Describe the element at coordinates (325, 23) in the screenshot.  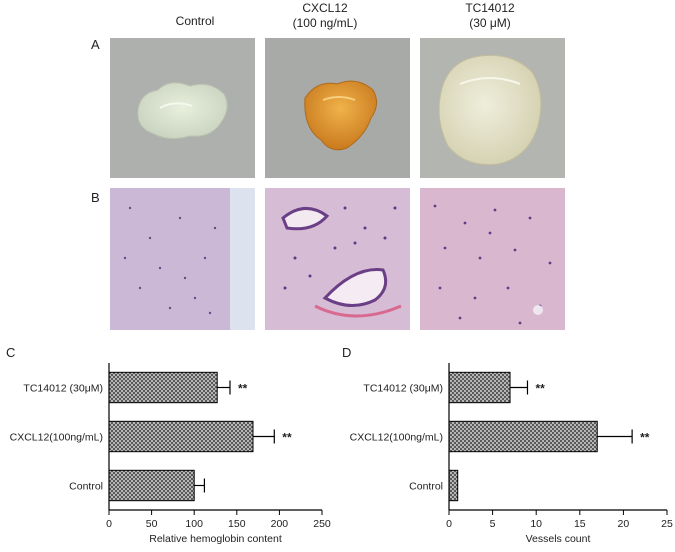
I see `column-label-line: (100 ng/mL)` at that location.